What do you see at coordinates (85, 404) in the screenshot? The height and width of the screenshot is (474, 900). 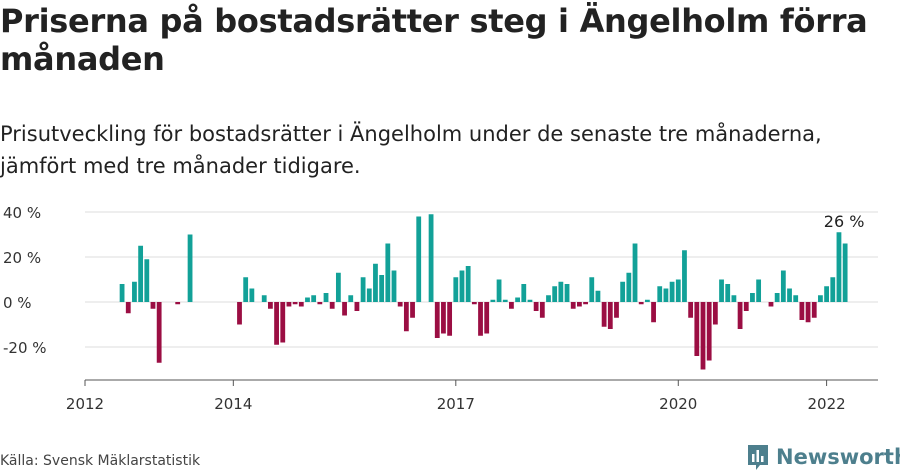 I see `x-tick-label: 2012` at bounding box center [85, 404].